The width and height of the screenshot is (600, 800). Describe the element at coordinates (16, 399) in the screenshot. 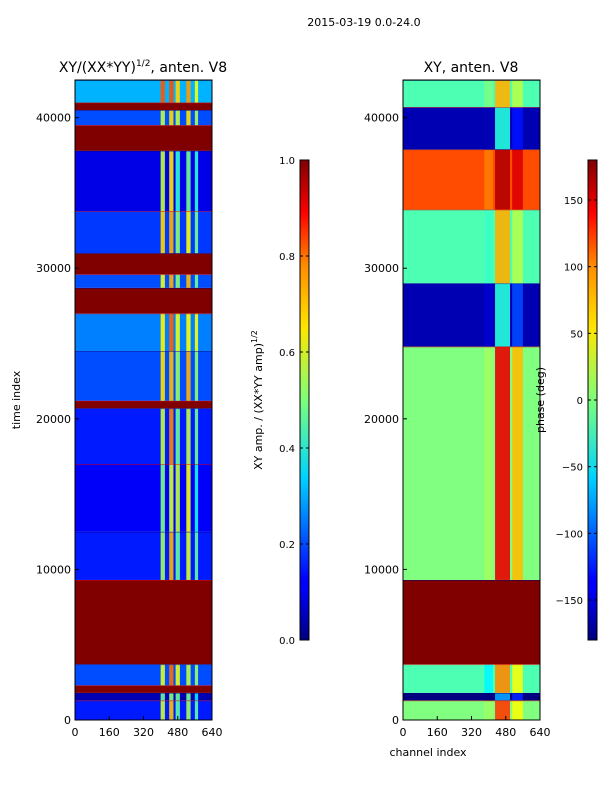

I see `amplitude-ylabel: time index` at that location.